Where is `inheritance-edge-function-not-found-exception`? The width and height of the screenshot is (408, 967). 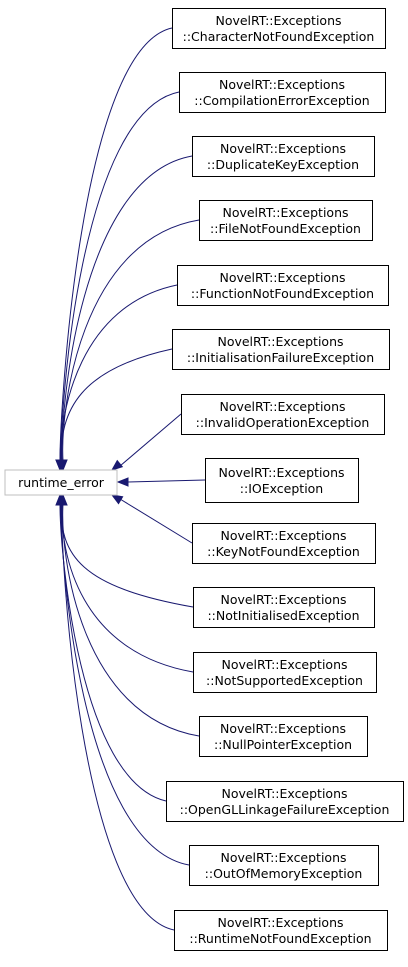 inheritance-edge-function-not-found-exception is located at coordinates (118, 373).